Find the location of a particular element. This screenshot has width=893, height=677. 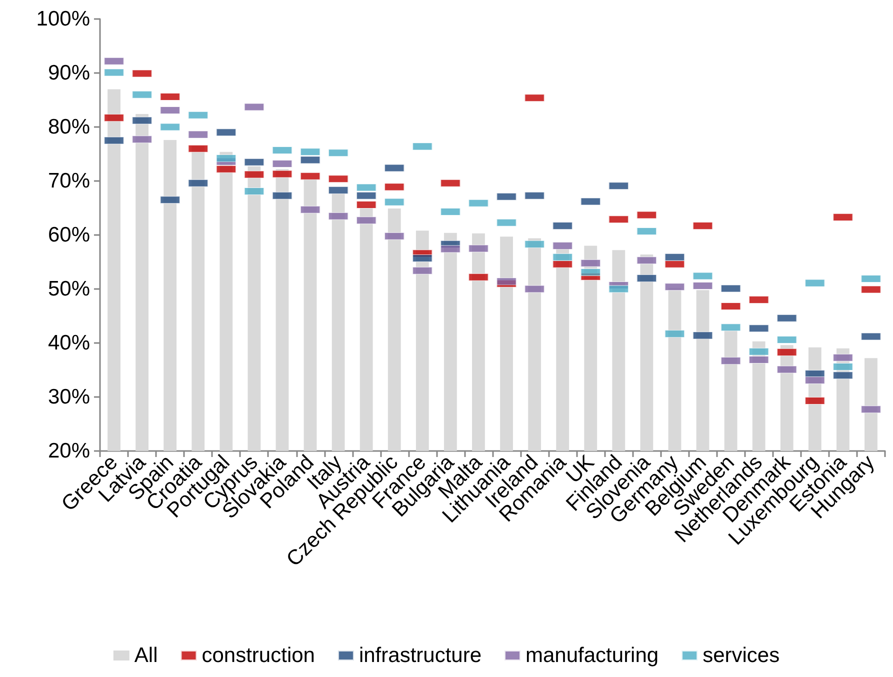

legend-label: services is located at coordinates (741, 655).